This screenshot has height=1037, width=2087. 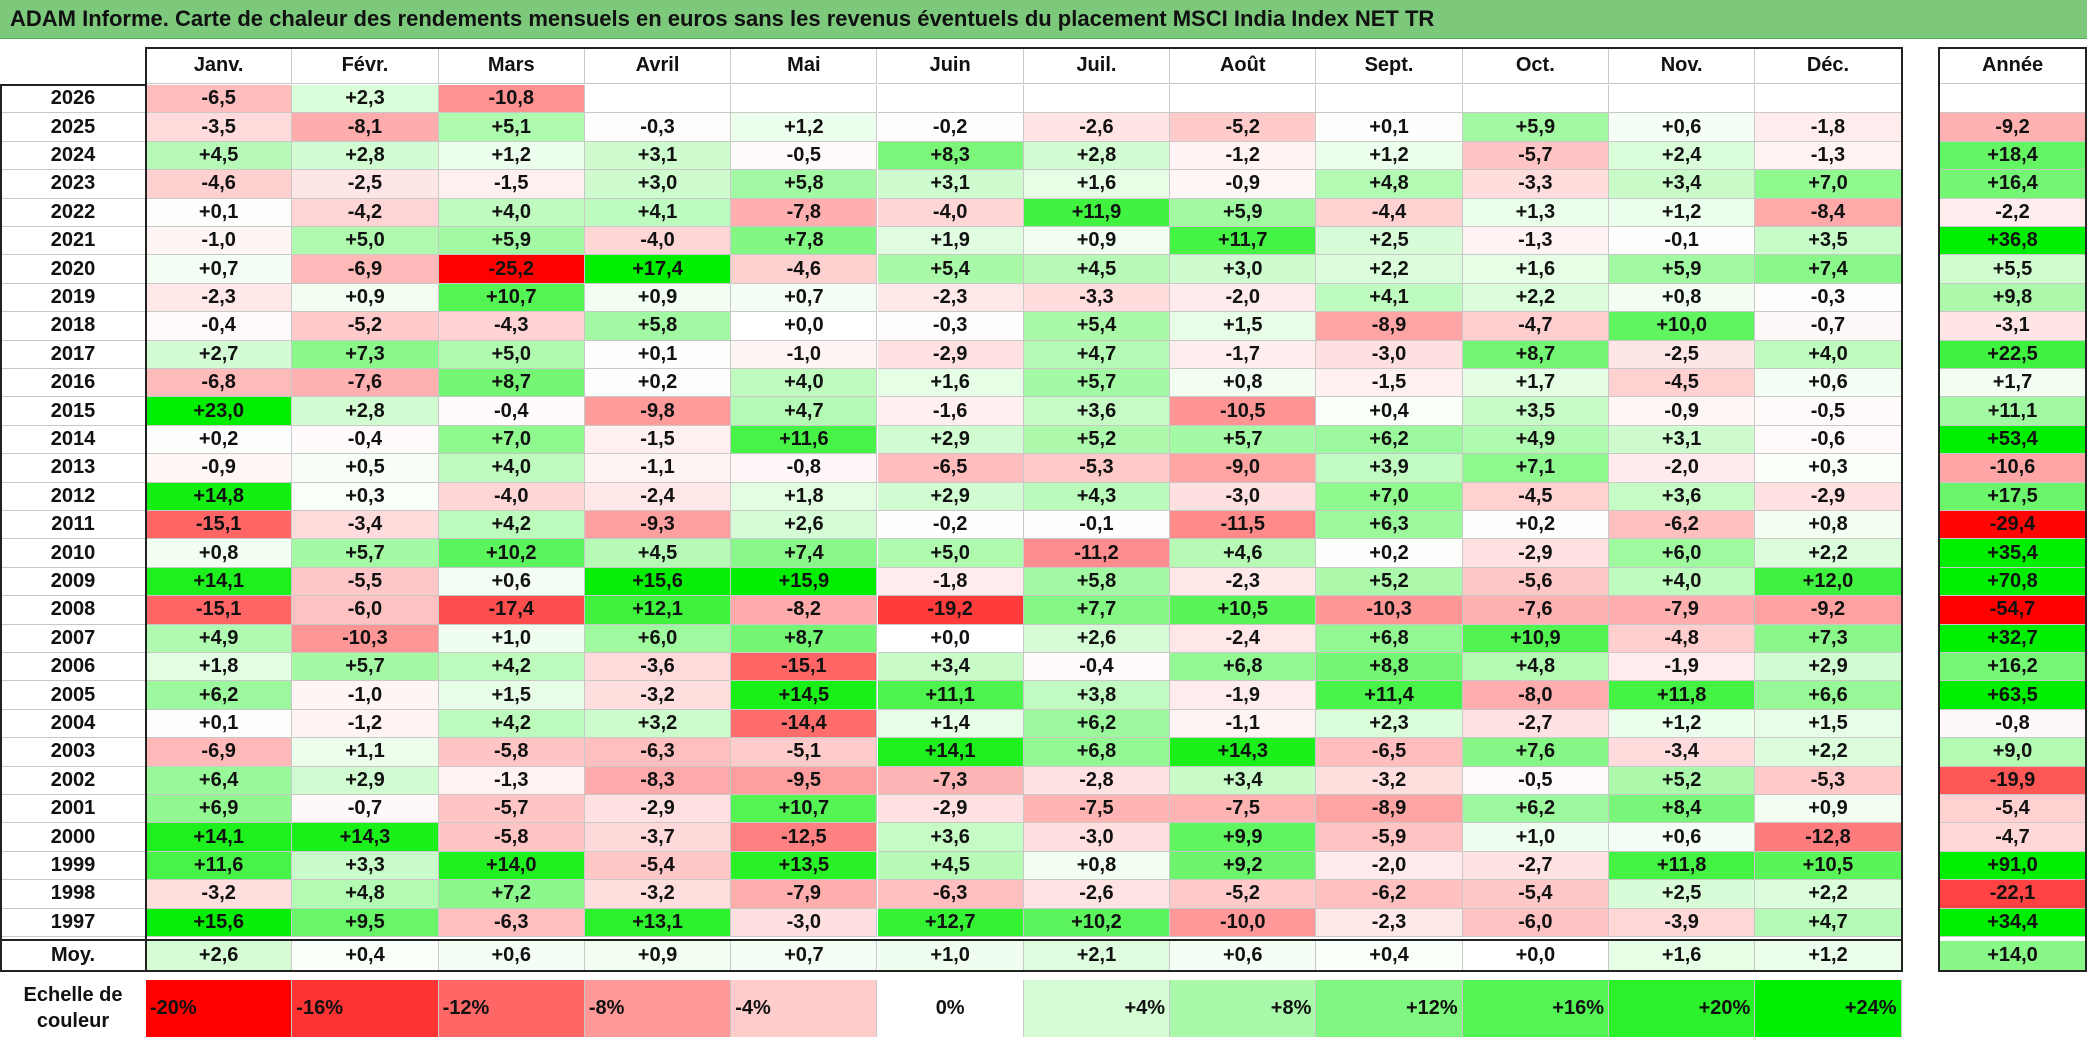 What do you see at coordinates (219, 780) in the screenshot?
I see `heat-cell: +6,4` at bounding box center [219, 780].